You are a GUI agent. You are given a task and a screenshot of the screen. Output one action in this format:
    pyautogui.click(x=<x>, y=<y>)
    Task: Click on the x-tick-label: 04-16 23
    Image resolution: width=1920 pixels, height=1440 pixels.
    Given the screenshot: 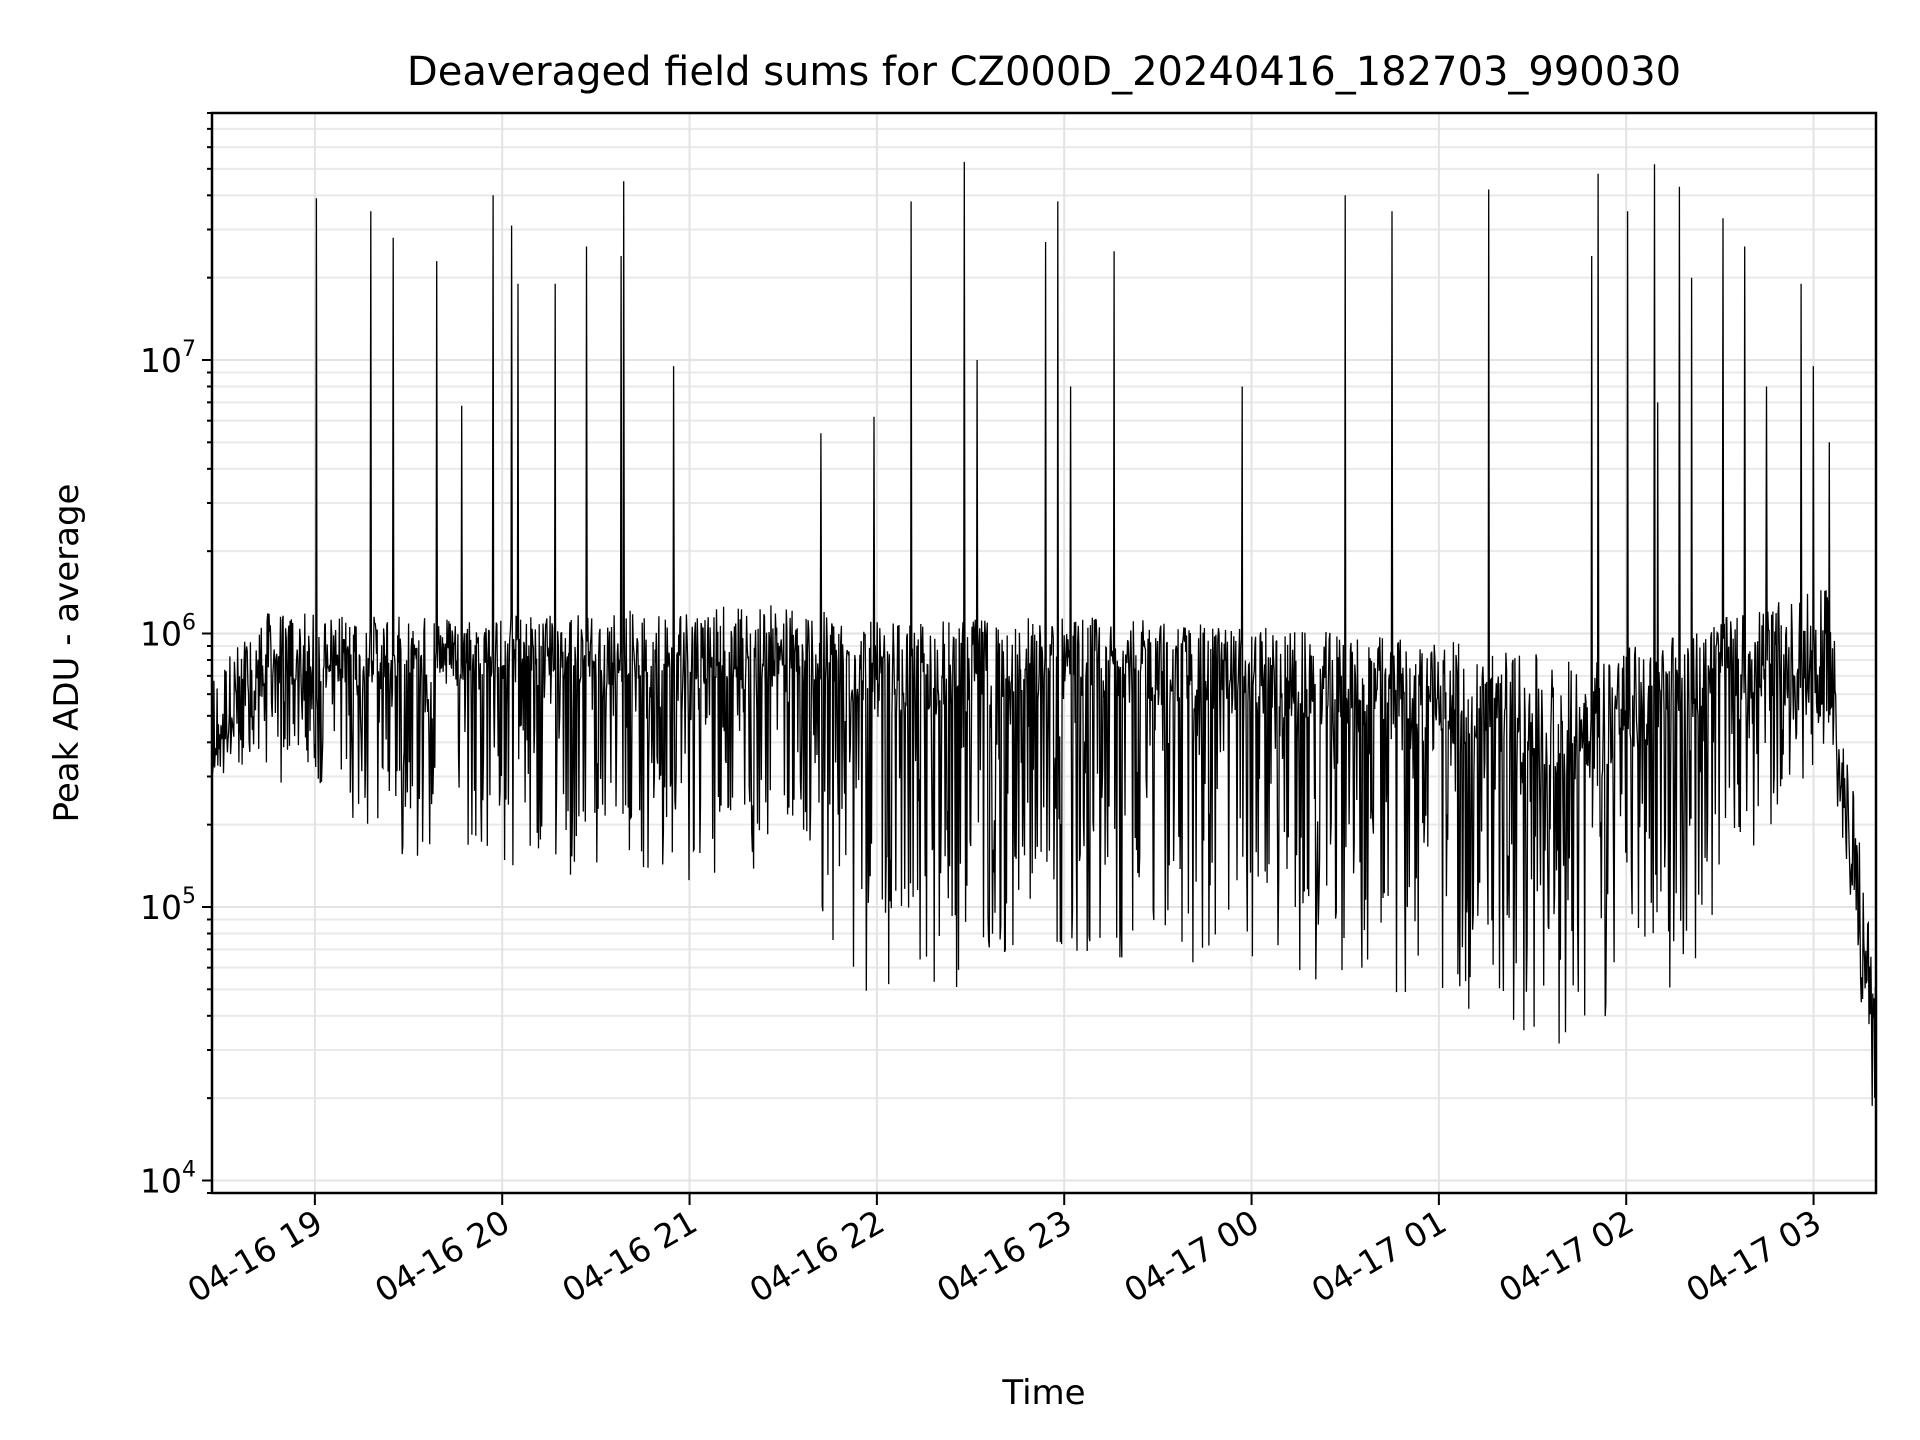 What is the action you would take?
    pyautogui.click(x=1004, y=1256)
    